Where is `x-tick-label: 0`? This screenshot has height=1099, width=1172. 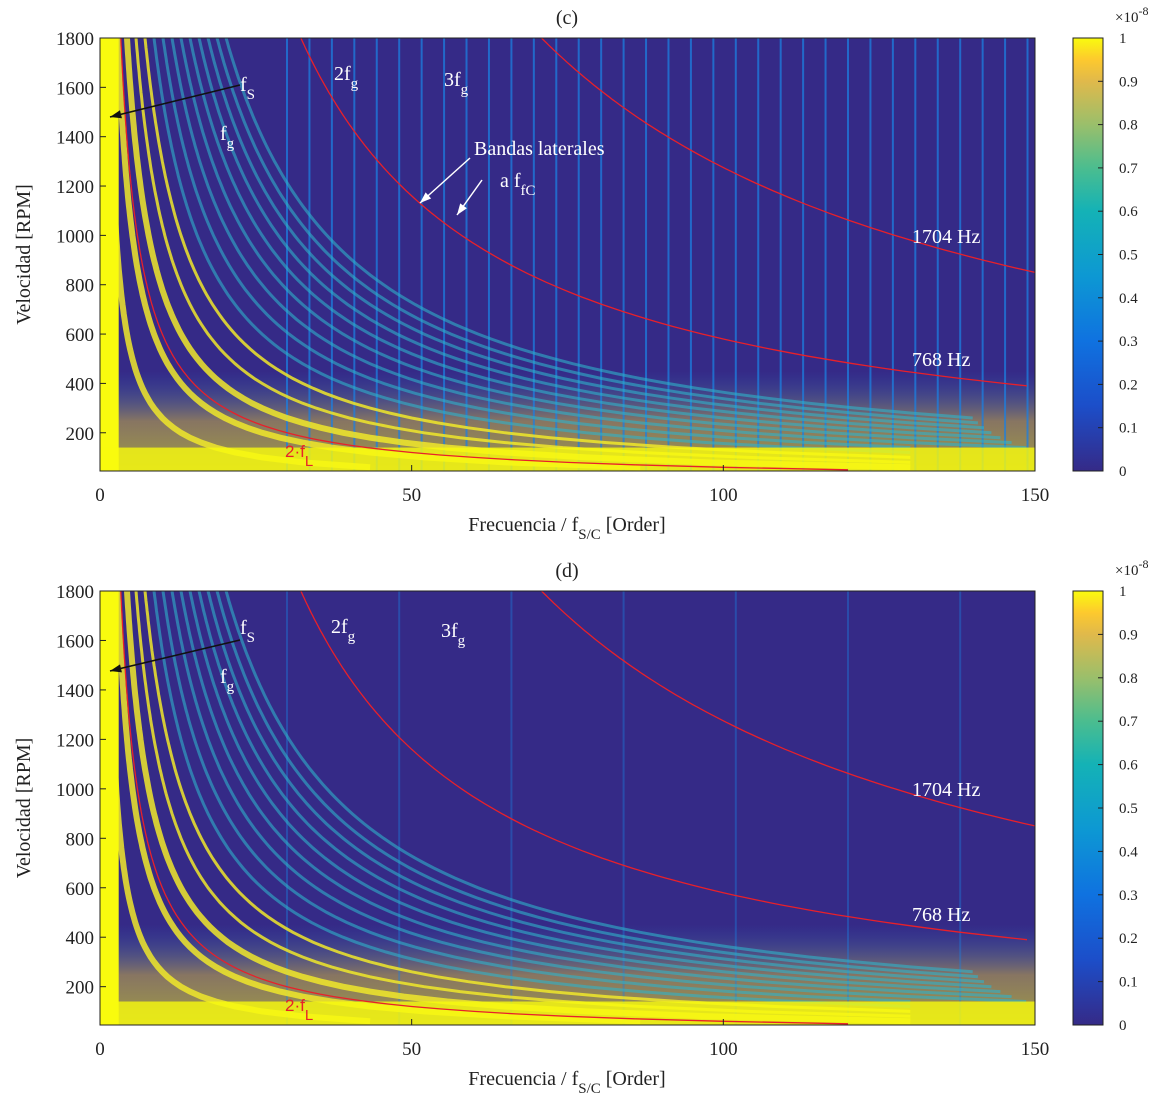
x-tick-label: 0 is located at coordinates (100, 1049).